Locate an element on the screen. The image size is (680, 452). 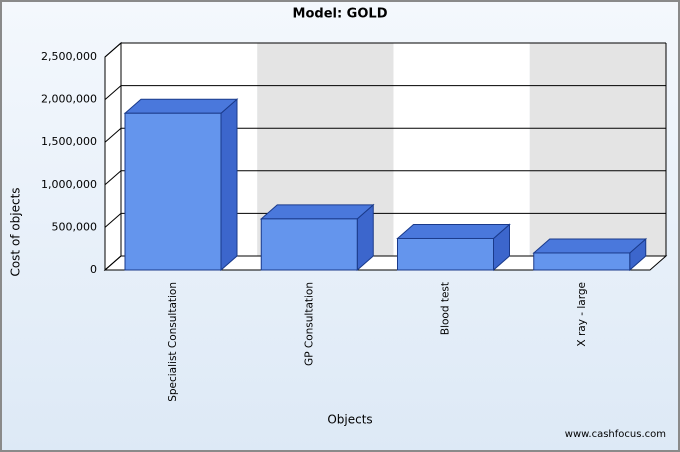
y-tick-label: 0 is located at coordinates (93, 269).